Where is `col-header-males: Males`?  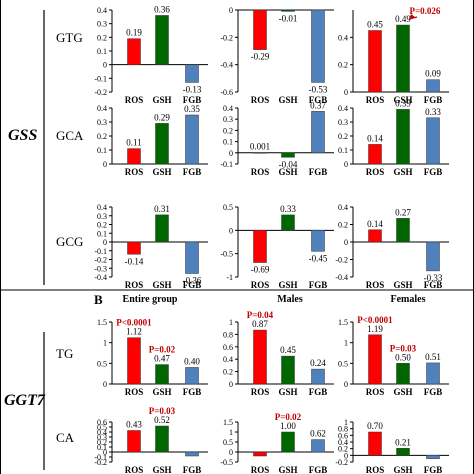
col-header-males: Males is located at coordinates (290, 299).